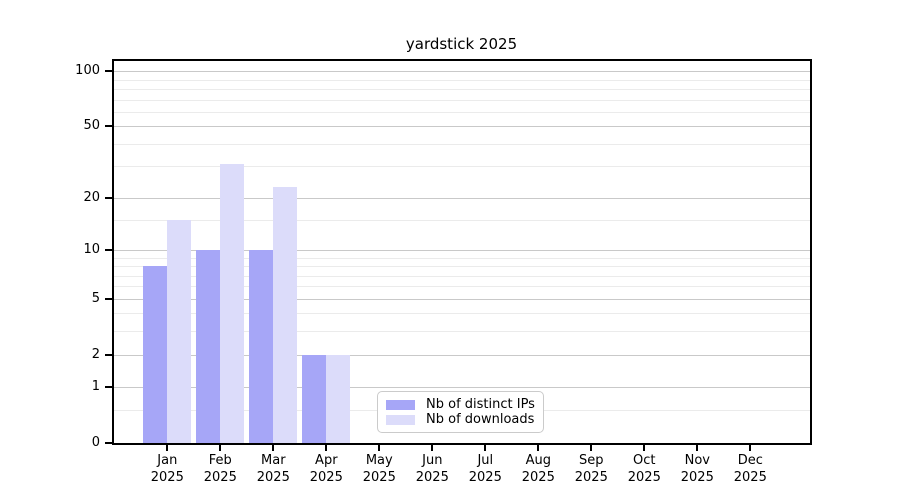 The width and height of the screenshot is (900, 500). I want to click on legend-label: Nb of distinct IPs, so click(480, 404).